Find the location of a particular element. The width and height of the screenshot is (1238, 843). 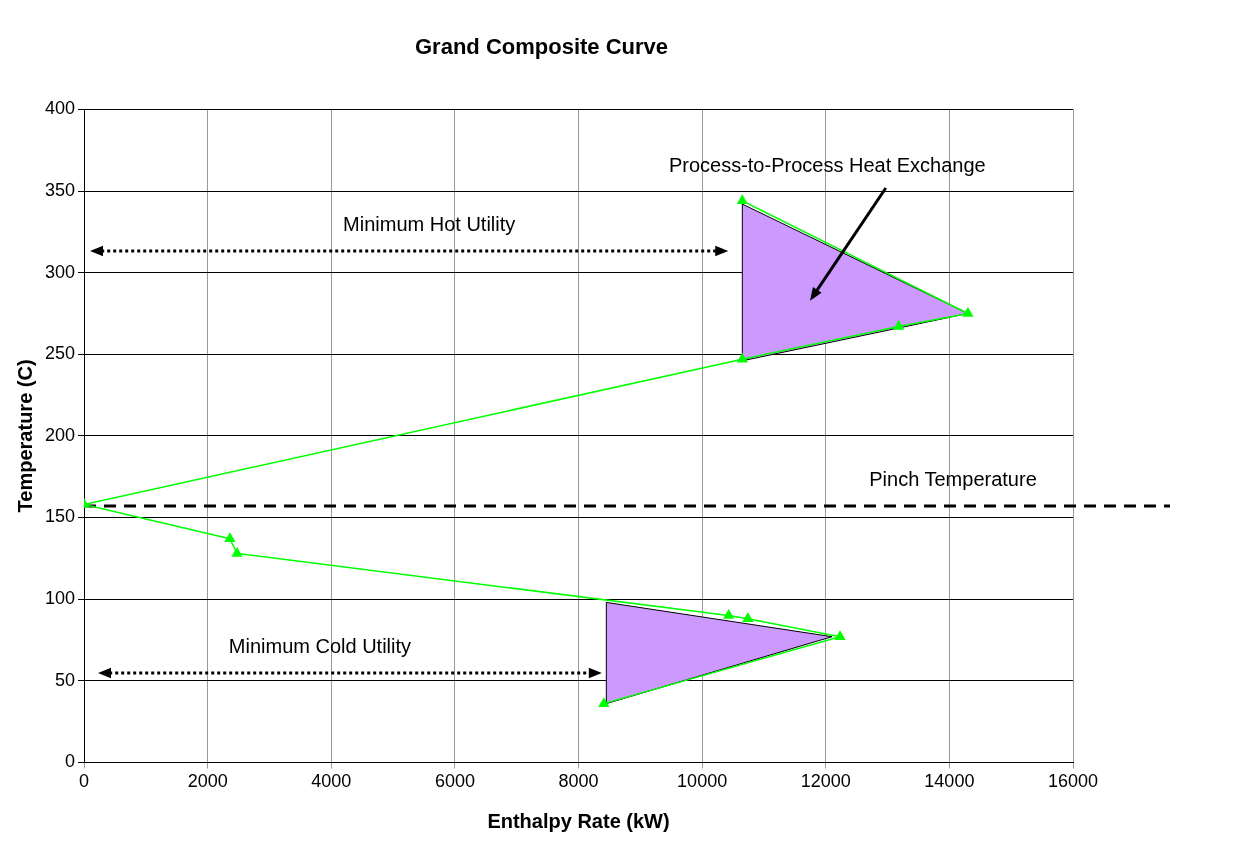

annotation: Minimum Hot Utility is located at coordinates (429, 223).